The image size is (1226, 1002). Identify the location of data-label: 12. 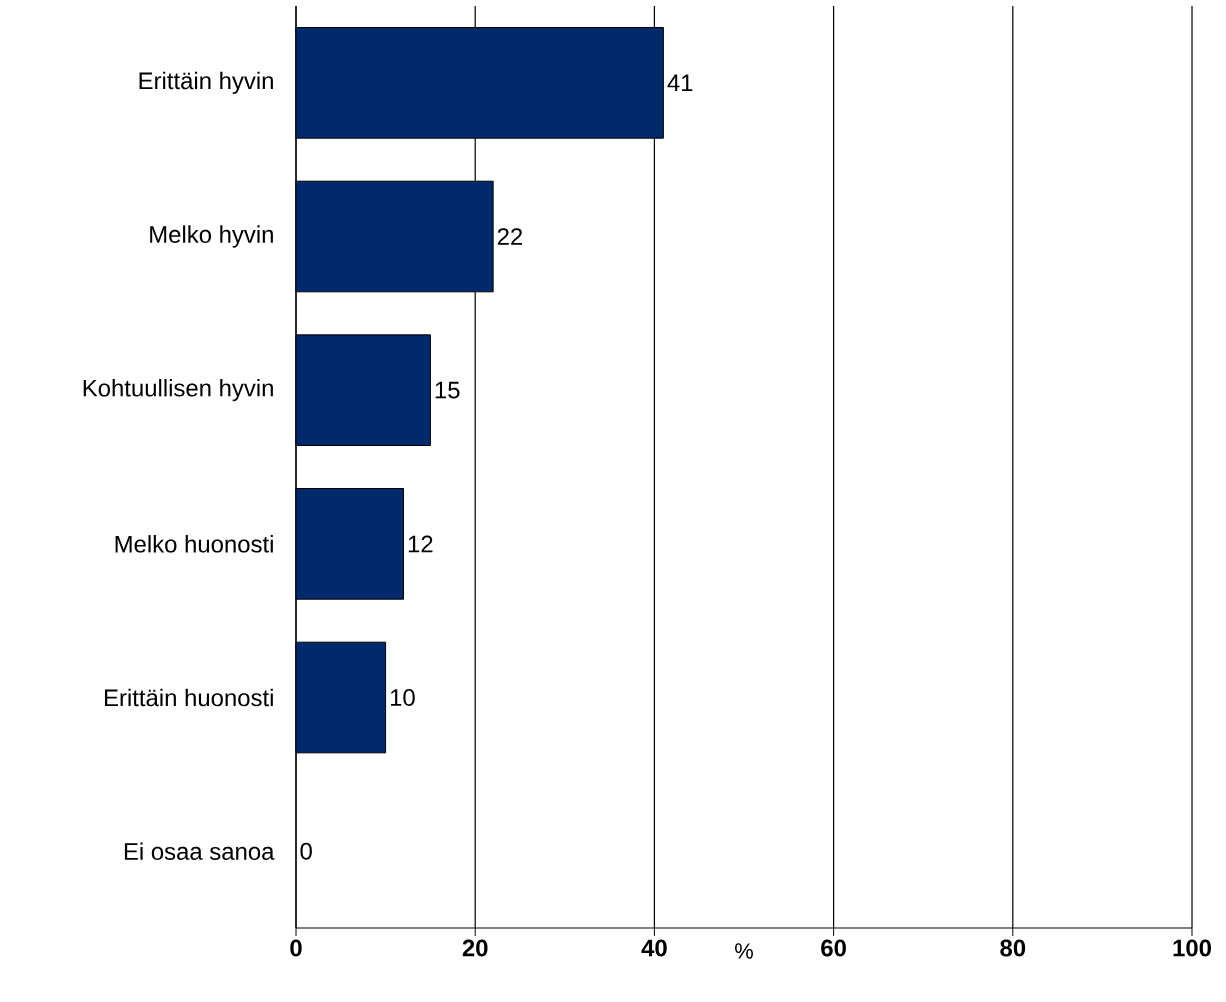
(420, 544).